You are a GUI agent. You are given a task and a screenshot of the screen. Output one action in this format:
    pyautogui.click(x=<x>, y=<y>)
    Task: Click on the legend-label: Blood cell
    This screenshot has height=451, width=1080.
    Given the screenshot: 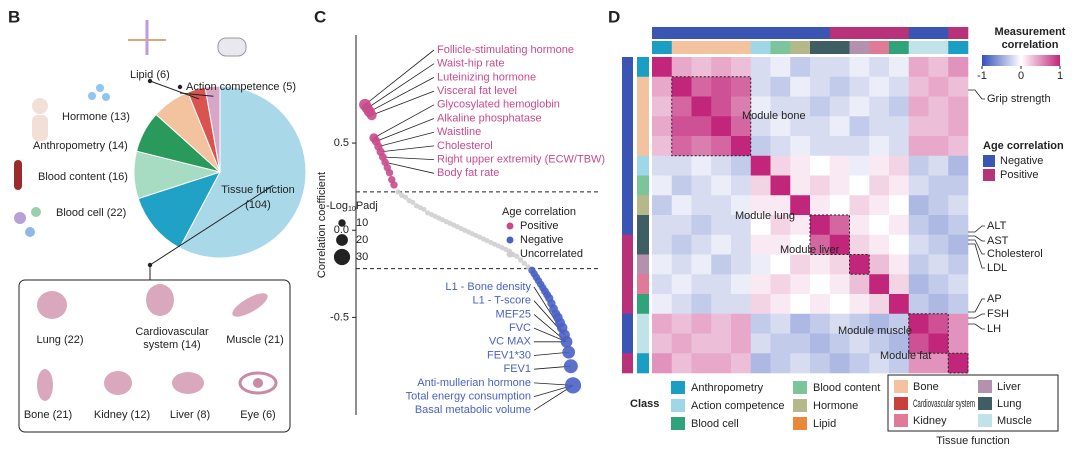 What is the action you would take?
    pyautogui.click(x=715, y=424)
    